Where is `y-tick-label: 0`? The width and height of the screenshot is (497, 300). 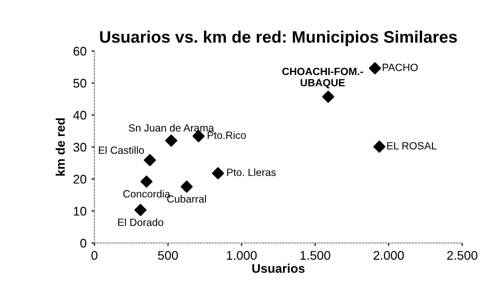 y-tick-label: 0 is located at coordinates (83, 243).